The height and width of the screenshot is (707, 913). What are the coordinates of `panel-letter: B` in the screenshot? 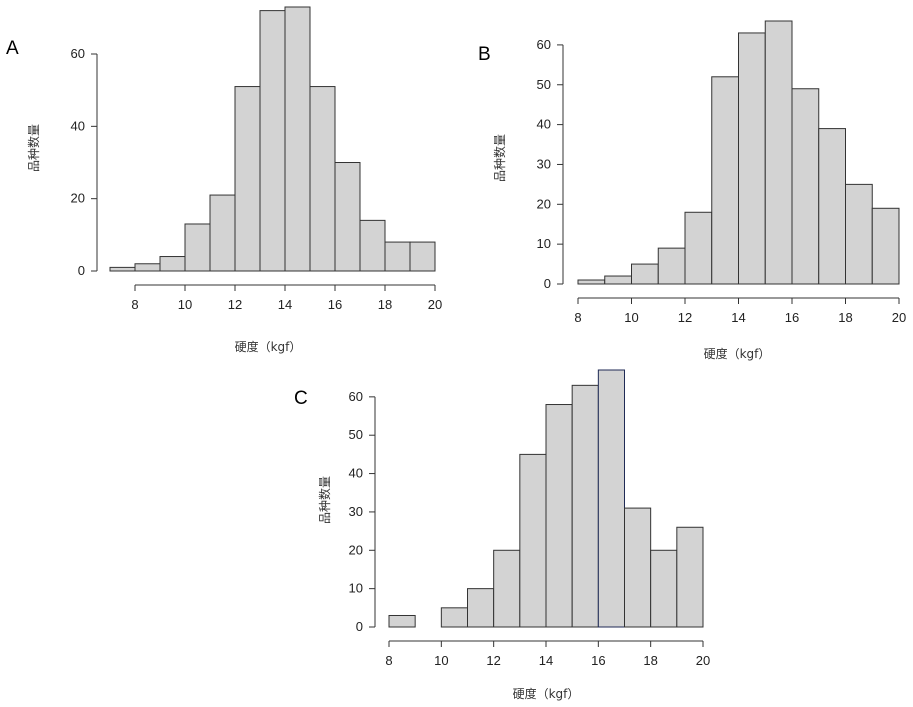 It's located at (484, 54).